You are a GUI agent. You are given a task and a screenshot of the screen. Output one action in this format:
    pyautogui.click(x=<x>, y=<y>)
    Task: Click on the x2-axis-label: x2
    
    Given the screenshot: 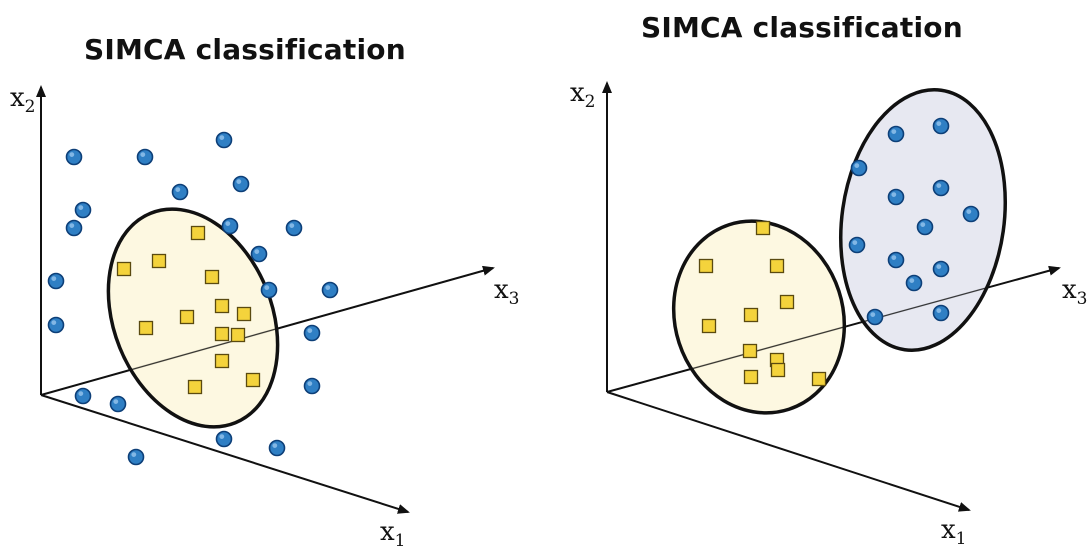 What is the action you would take?
    pyautogui.click(x=583, y=95)
    